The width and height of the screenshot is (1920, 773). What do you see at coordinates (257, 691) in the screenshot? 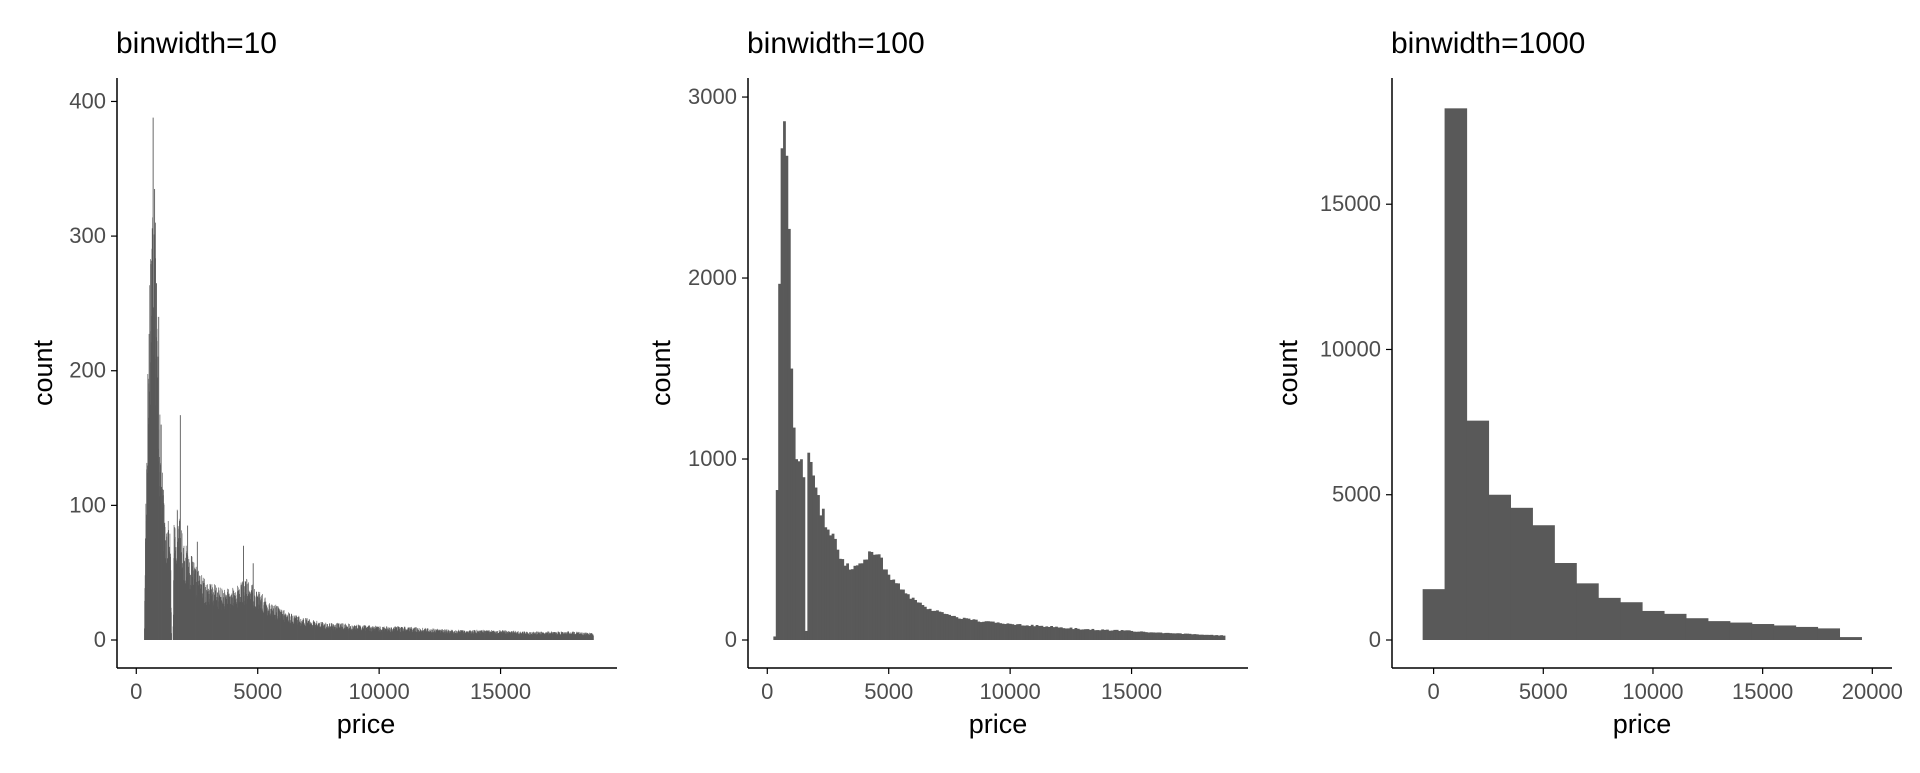
I see `x-tick-label: 5000` at bounding box center [257, 691].